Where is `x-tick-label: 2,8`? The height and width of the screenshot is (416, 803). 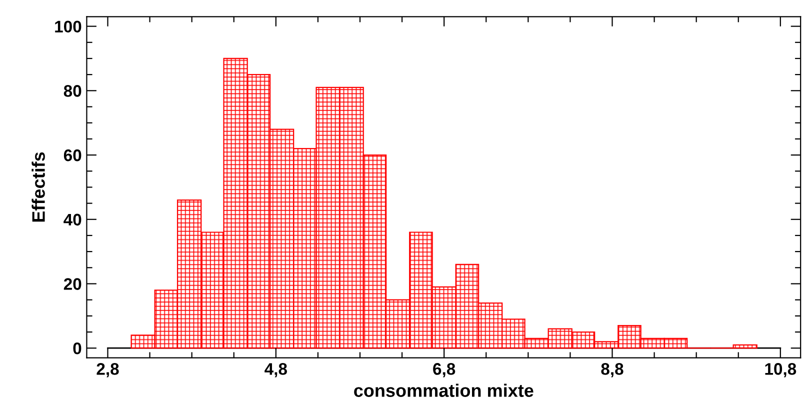 x-tick-label: 2,8 is located at coordinates (107, 370).